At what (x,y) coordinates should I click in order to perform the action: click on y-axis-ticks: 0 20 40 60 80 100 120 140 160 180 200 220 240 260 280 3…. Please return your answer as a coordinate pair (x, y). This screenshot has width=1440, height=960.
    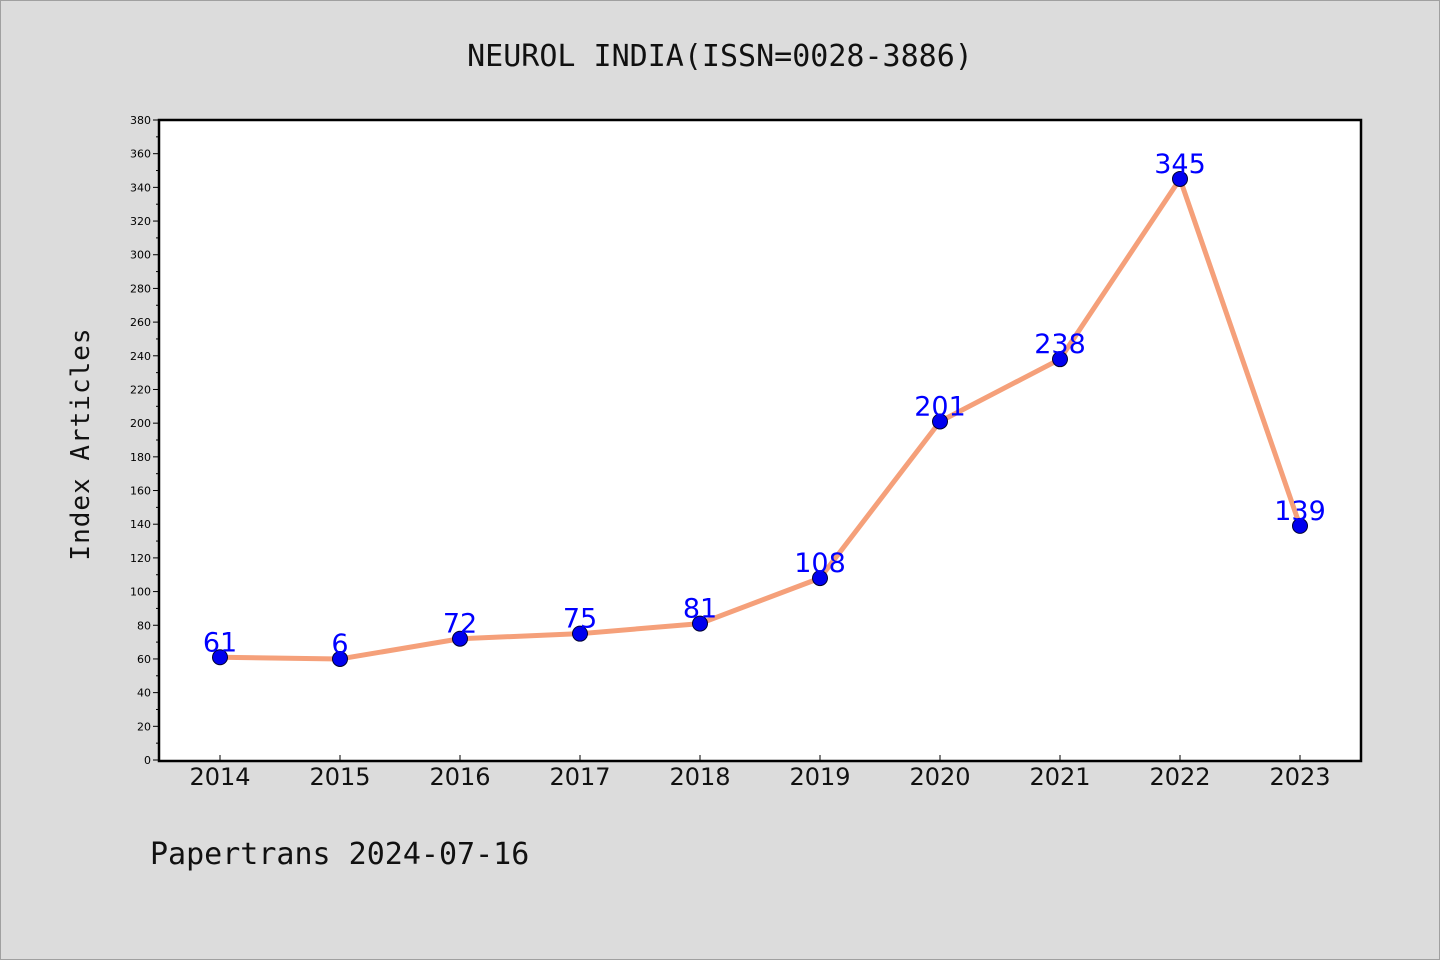
    Looking at the image, I should click on (144, 440).